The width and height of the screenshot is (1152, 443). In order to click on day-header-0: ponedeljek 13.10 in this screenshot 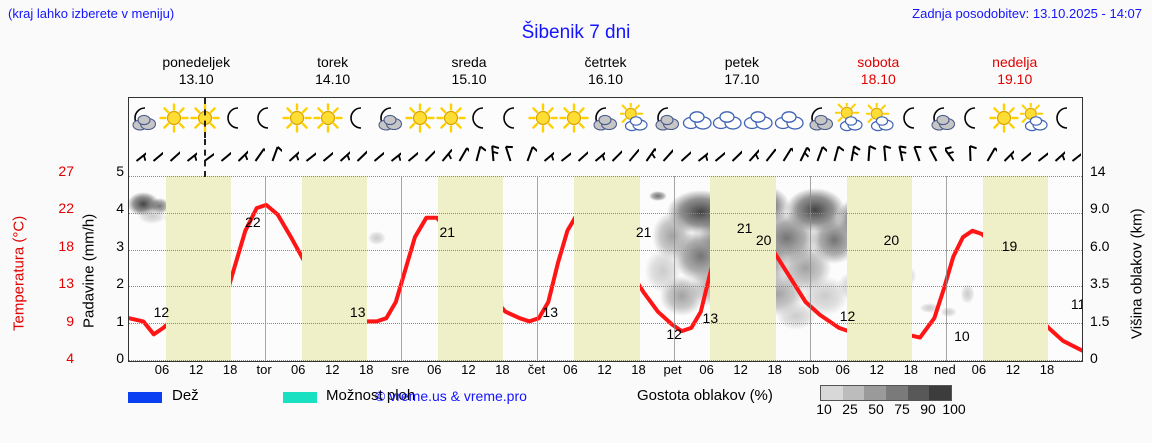, I will do `click(196, 74)`.